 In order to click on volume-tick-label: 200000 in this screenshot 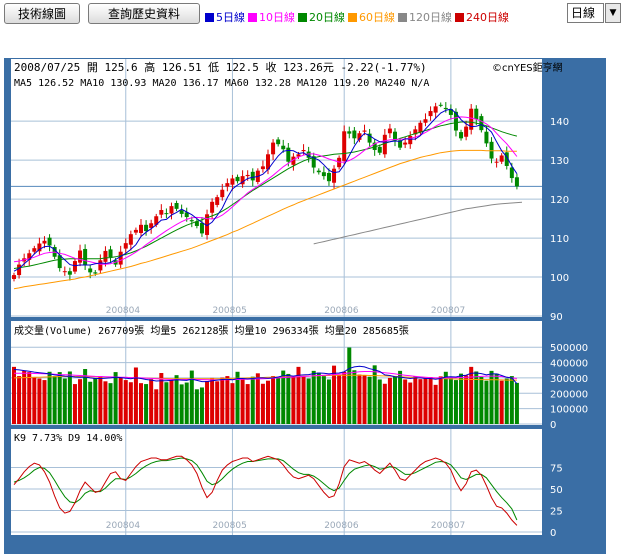, I will do `click(569, 394)`.